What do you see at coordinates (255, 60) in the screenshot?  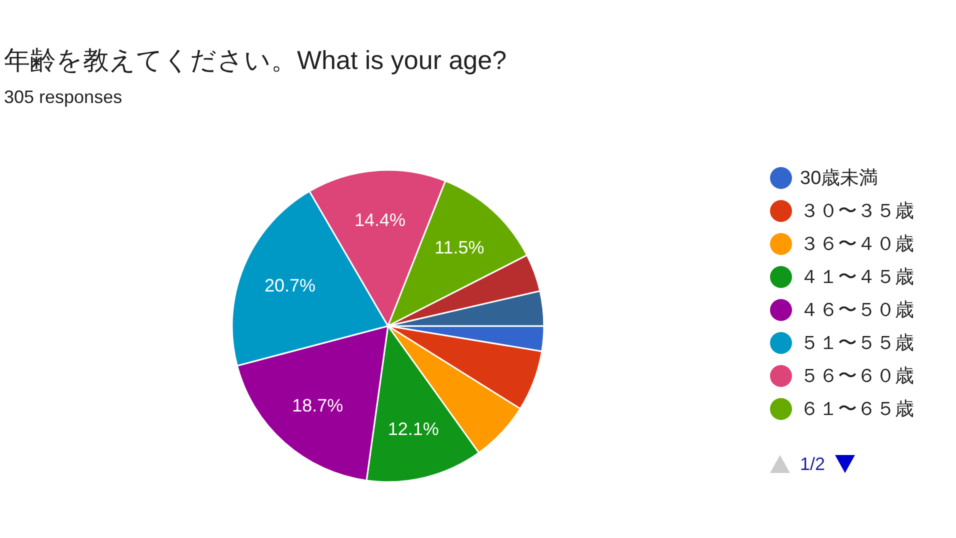 I see `chart-title: 年齢を教えてください。What is your age?` at bounding box center [255, 60].